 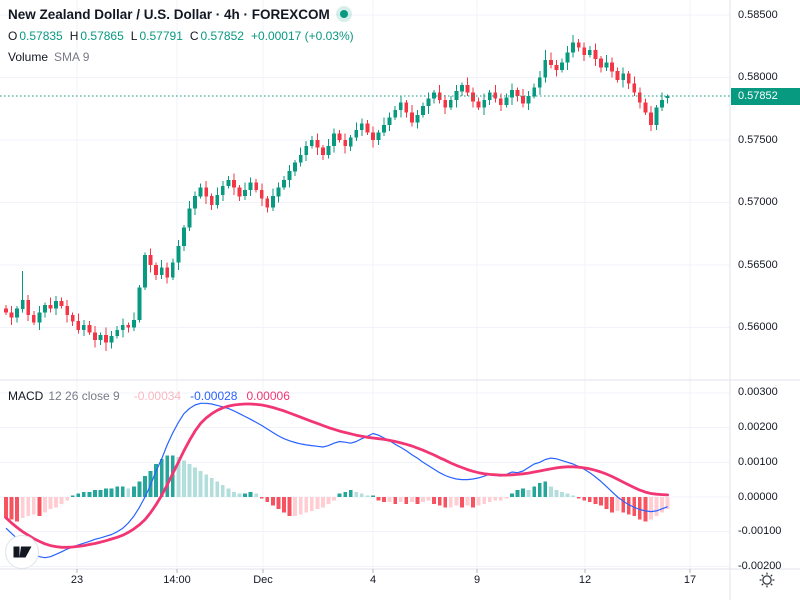 I want to click on price-axis-label: 0.56000, so click(x=758, y=327).